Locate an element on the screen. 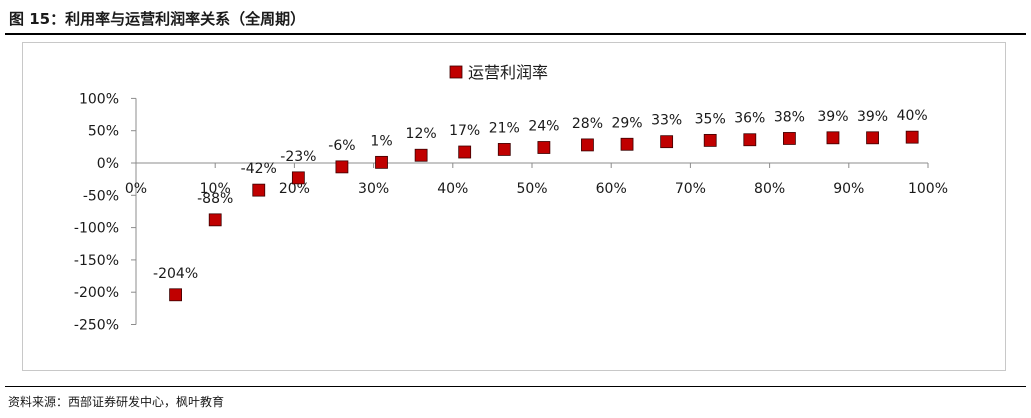 This screenshot has height=418, width=1031. y-tick-label: -50% is located at coordinates (101, 196).